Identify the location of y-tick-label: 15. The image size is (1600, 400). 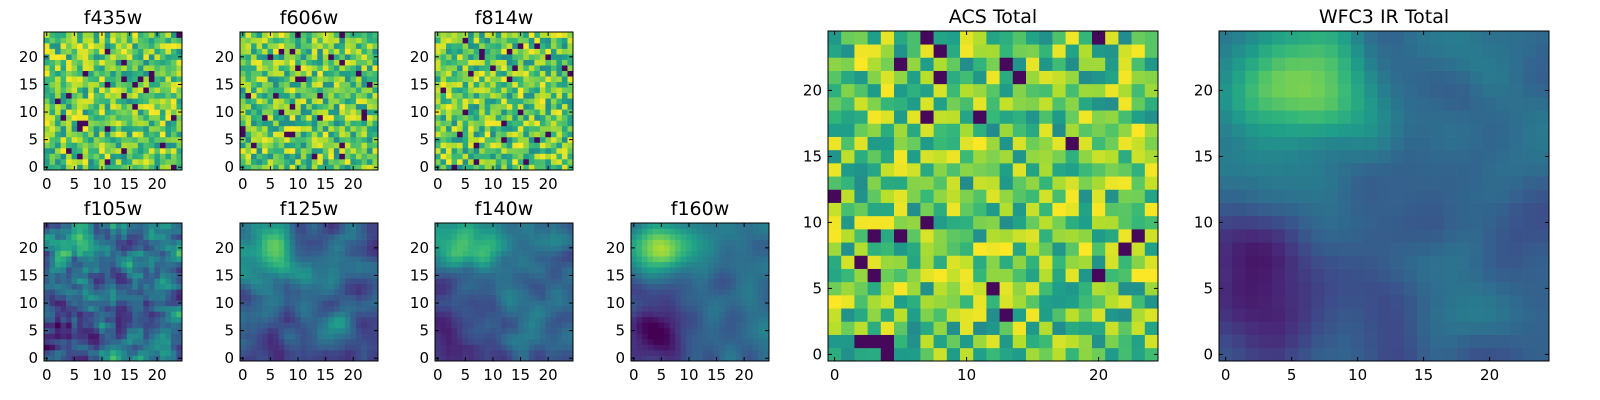
(28, 275).